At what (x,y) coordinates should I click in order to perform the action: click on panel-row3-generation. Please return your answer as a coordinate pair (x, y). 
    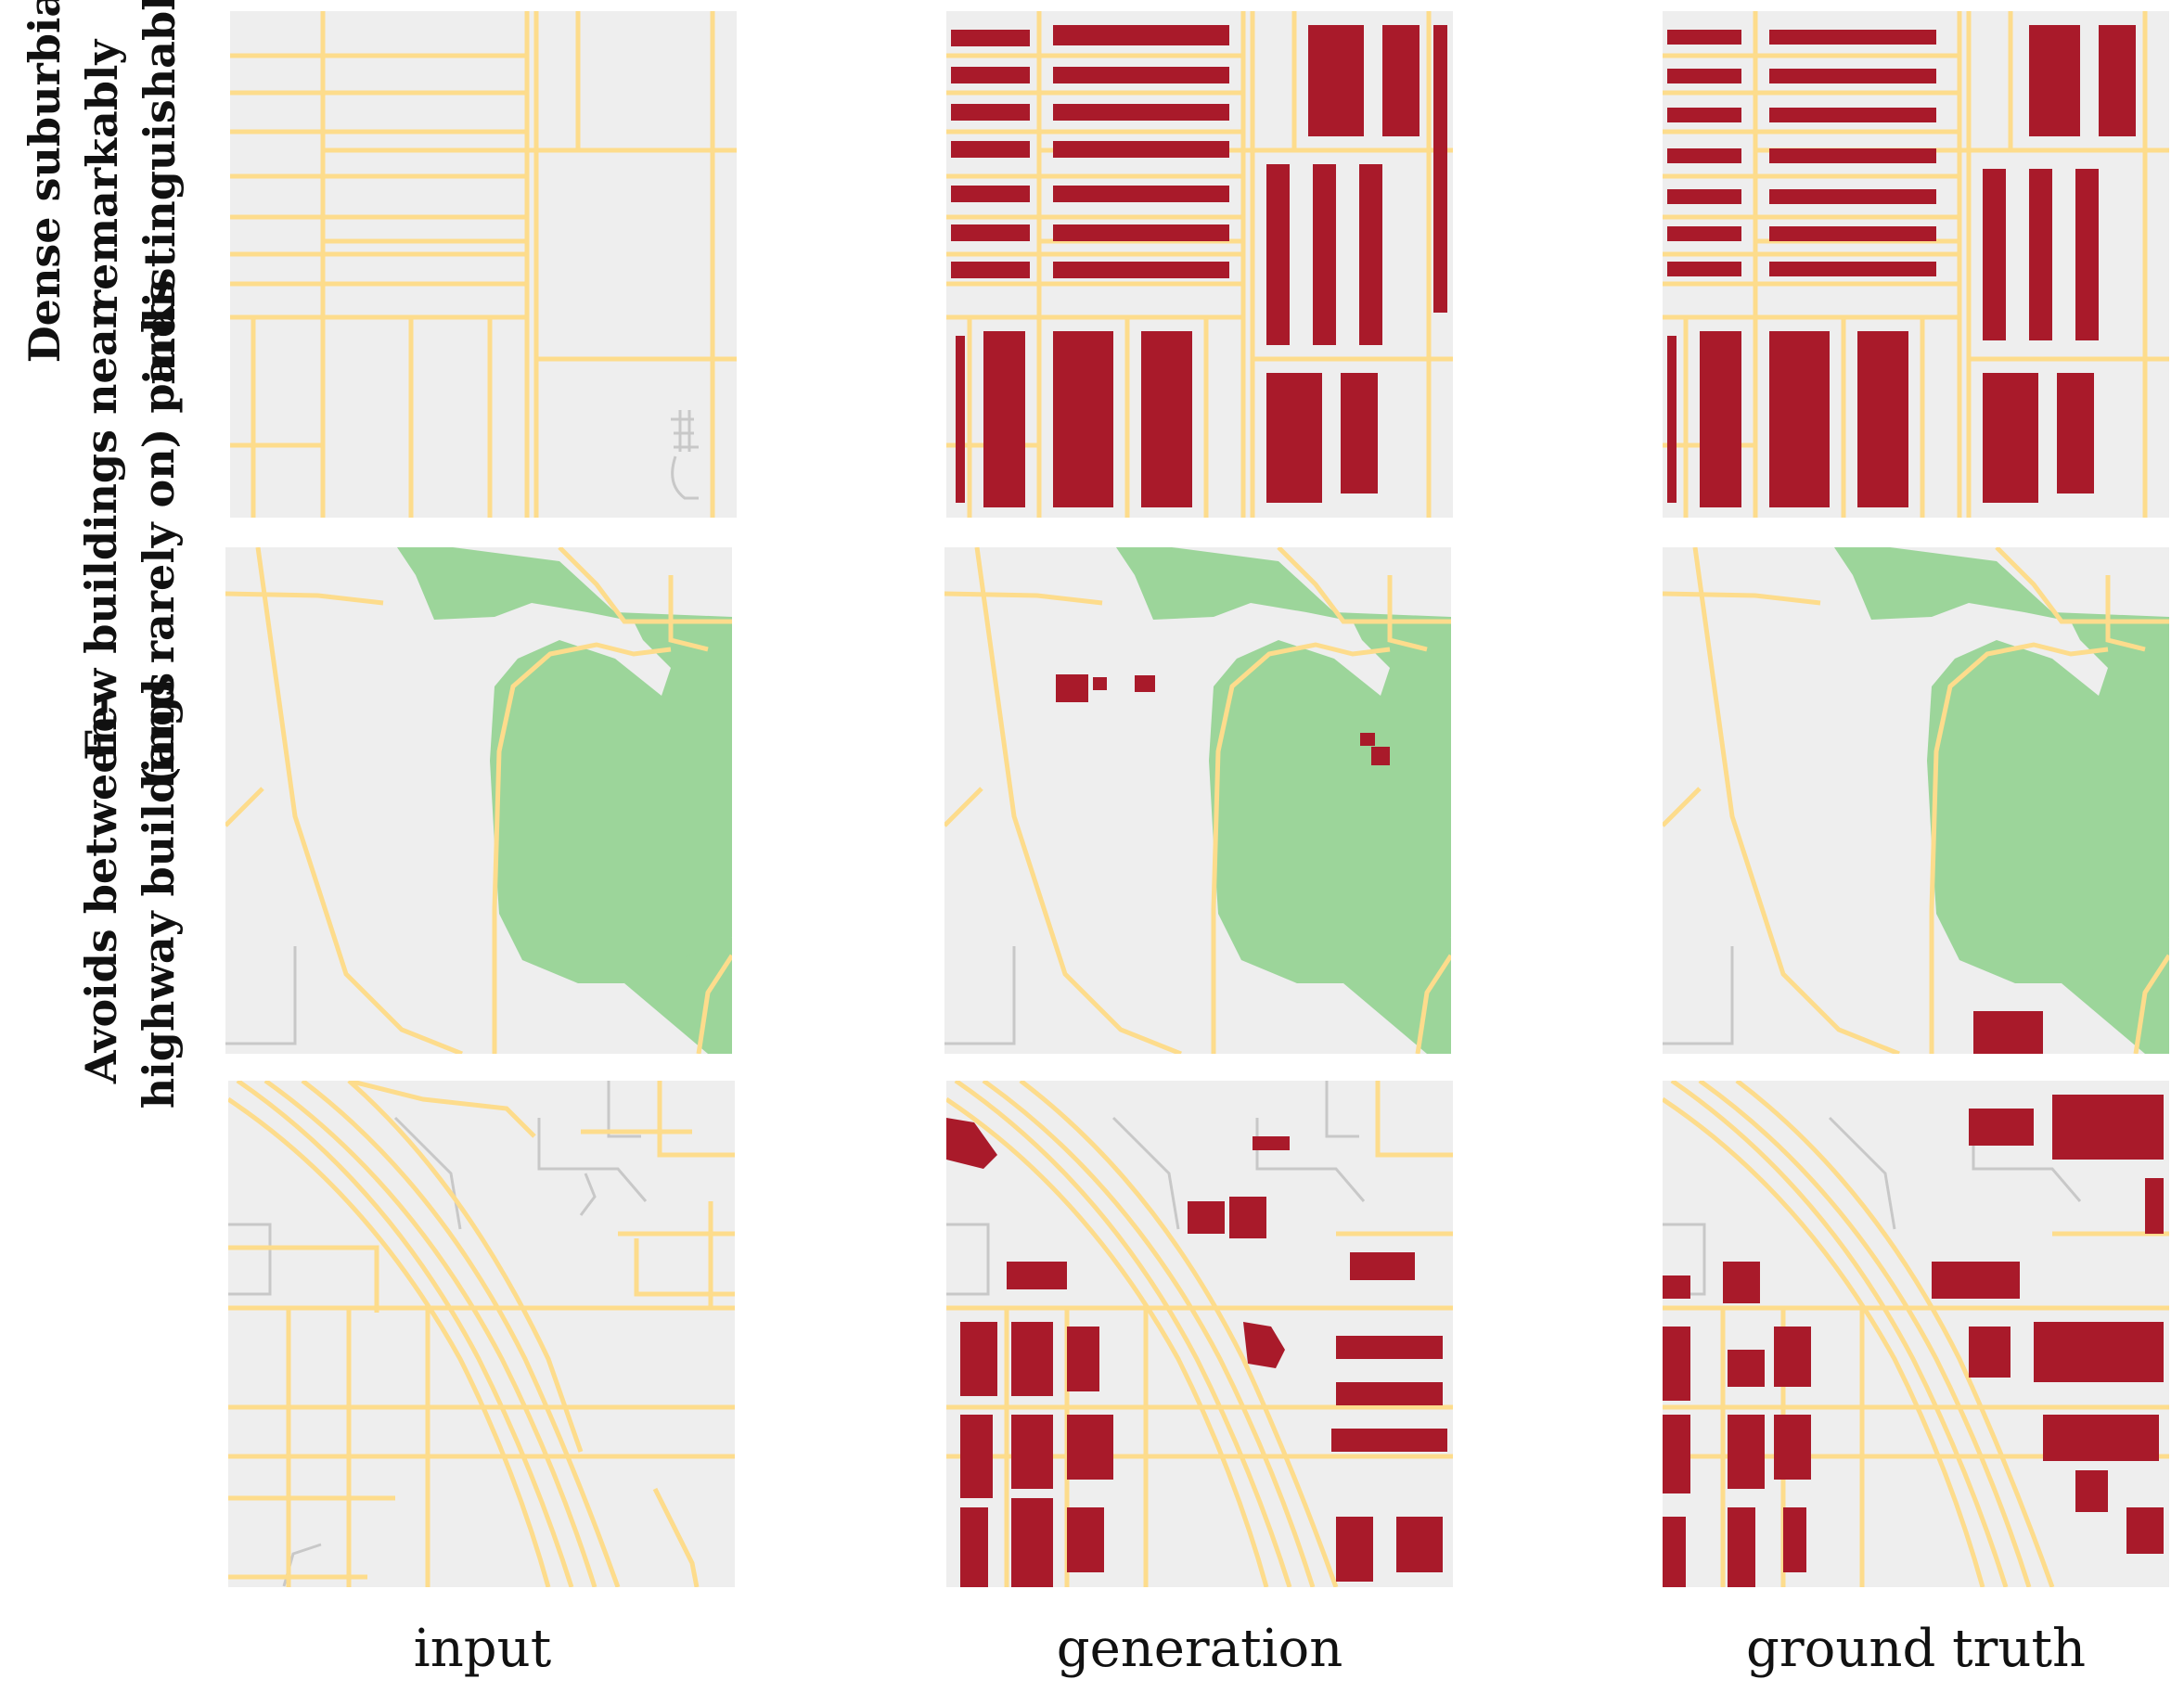
    Looking at the image, I should click on (1199, 1334).